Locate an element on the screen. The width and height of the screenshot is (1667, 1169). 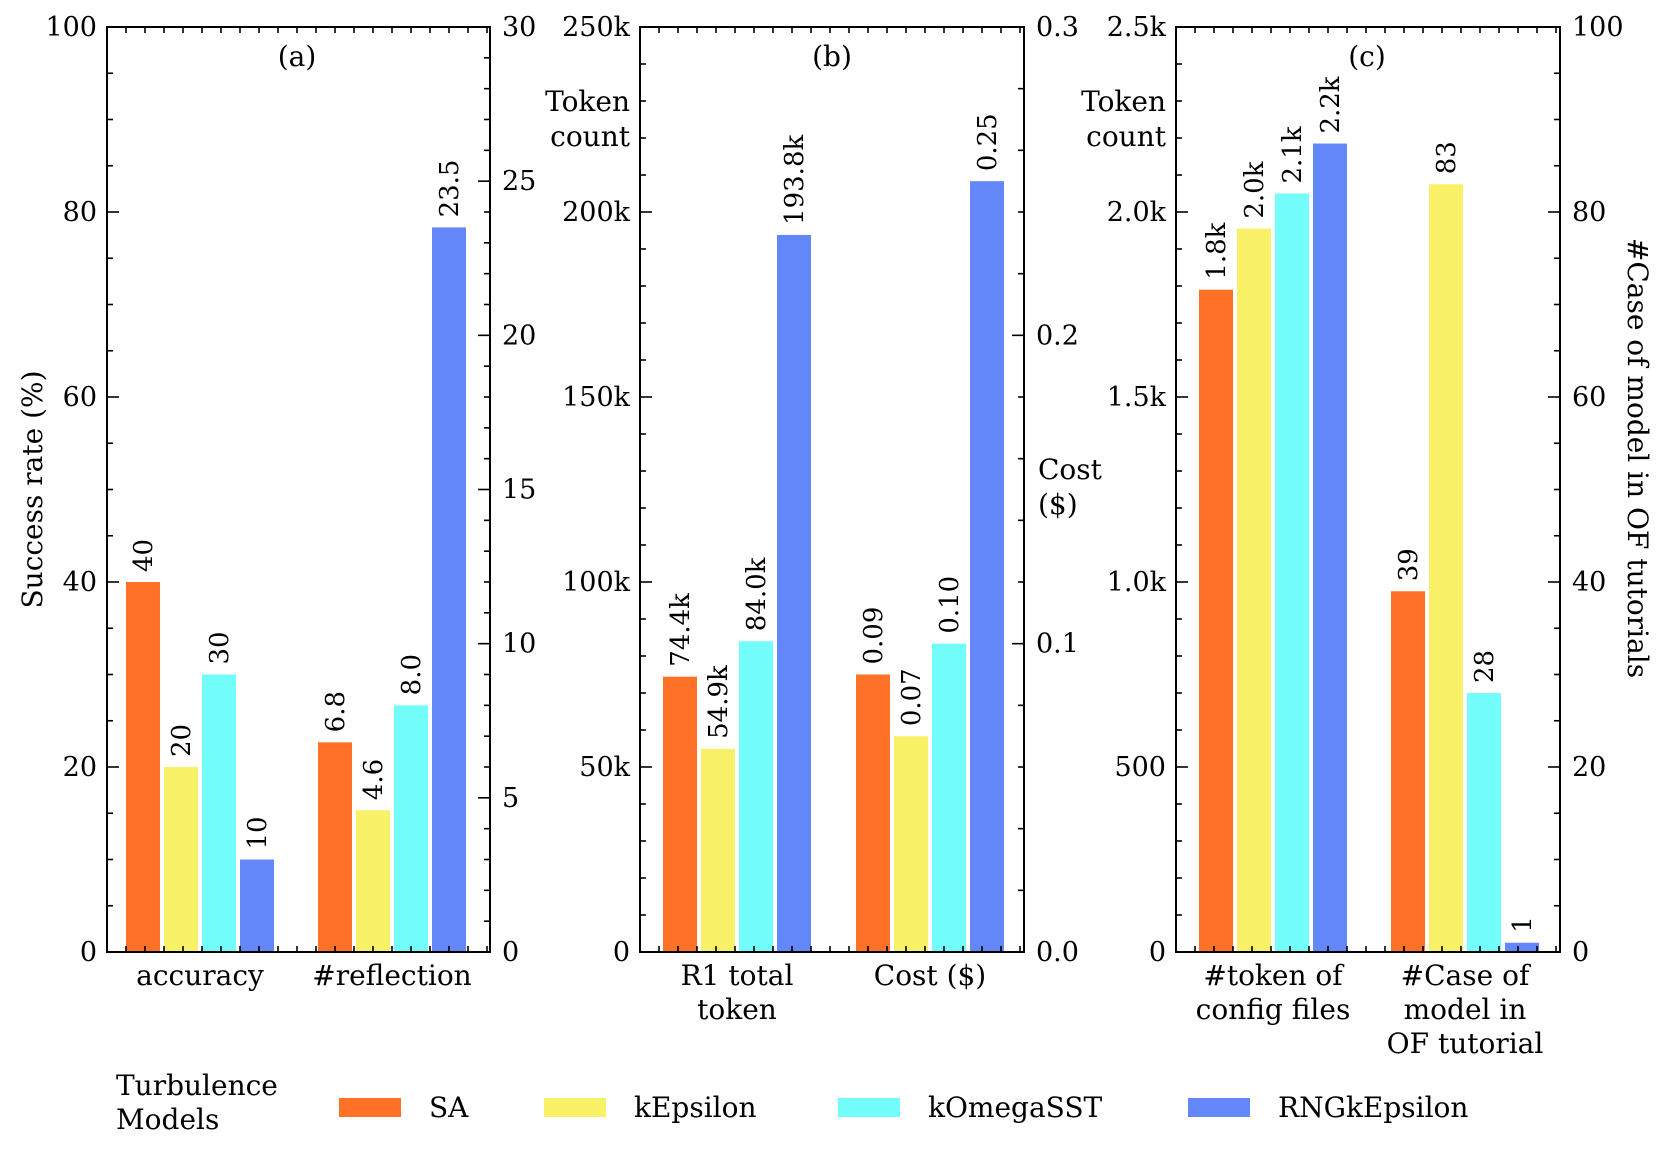
legend-swatch-SA is located at coordinates (370, 1107).